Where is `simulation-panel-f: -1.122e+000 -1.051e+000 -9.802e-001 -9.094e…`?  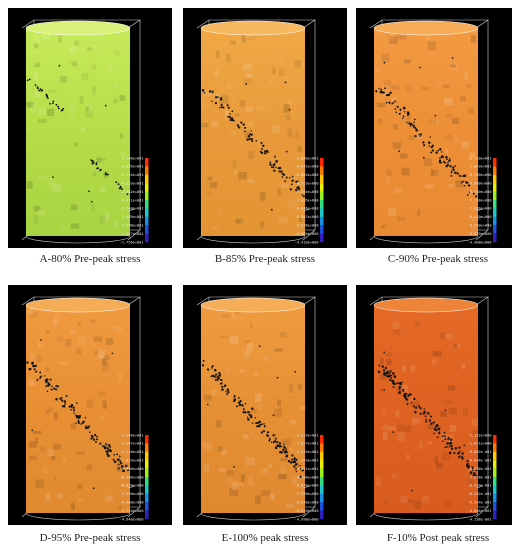 simulation-panel-f: -1.122e+000 -1.051e+000 -9.802e-001 -9.094e… is located at coordinates (434, 405).